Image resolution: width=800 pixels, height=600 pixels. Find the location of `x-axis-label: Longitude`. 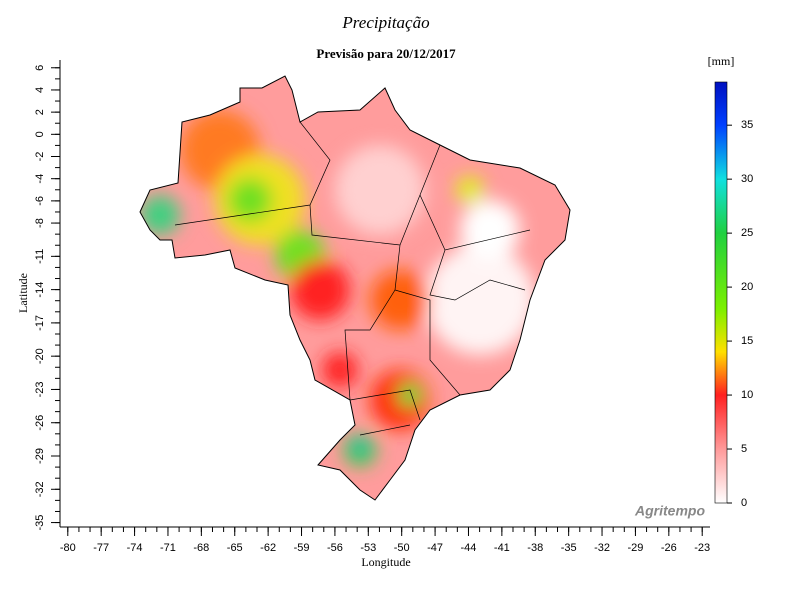

x-axis-label: Longitude is located at coordinates (385, 562).